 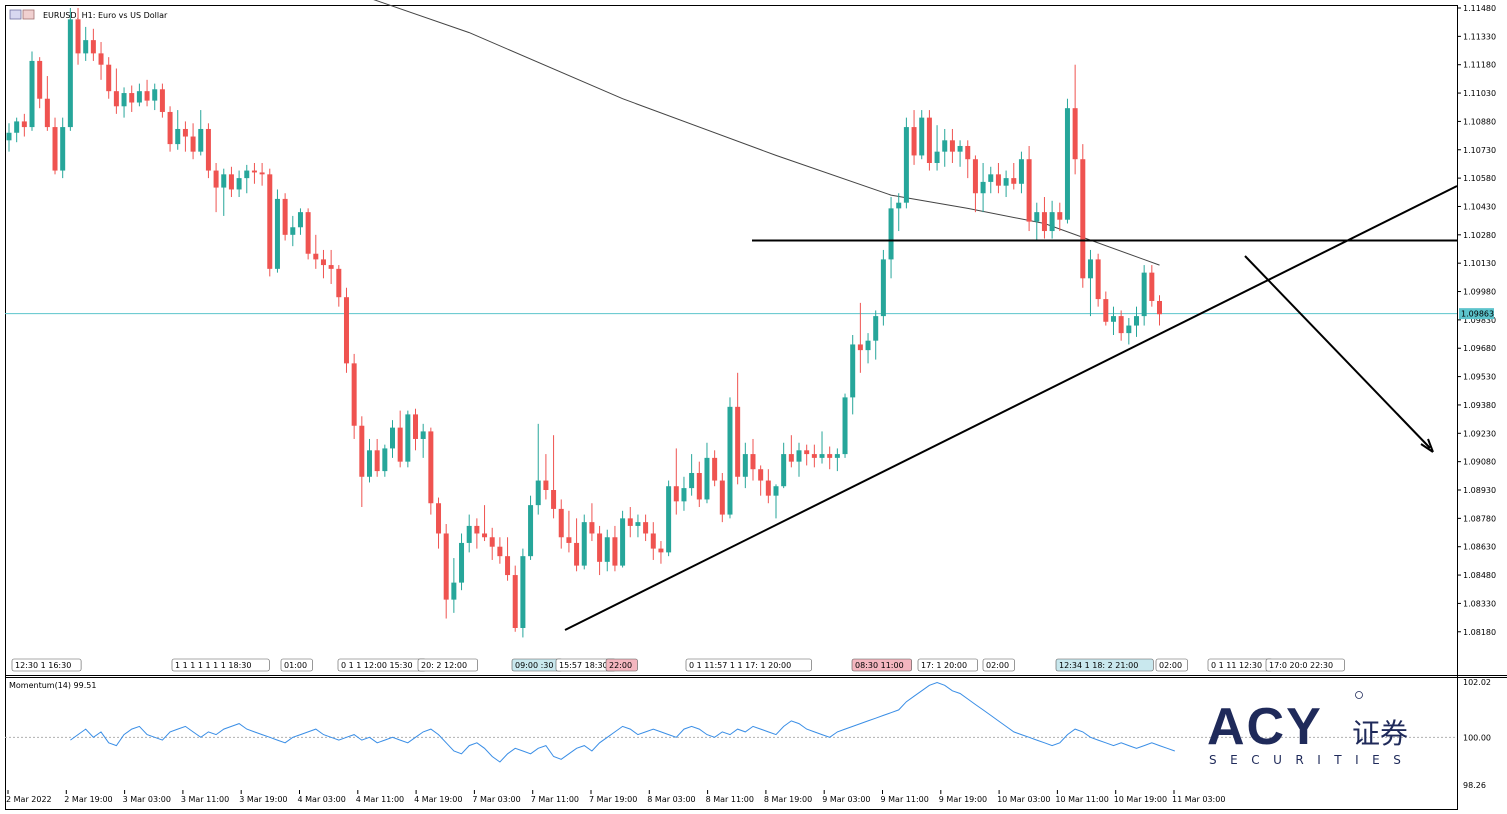 I want to click on event-marker-label: 09:00 :30, so click(x=534, y=665).